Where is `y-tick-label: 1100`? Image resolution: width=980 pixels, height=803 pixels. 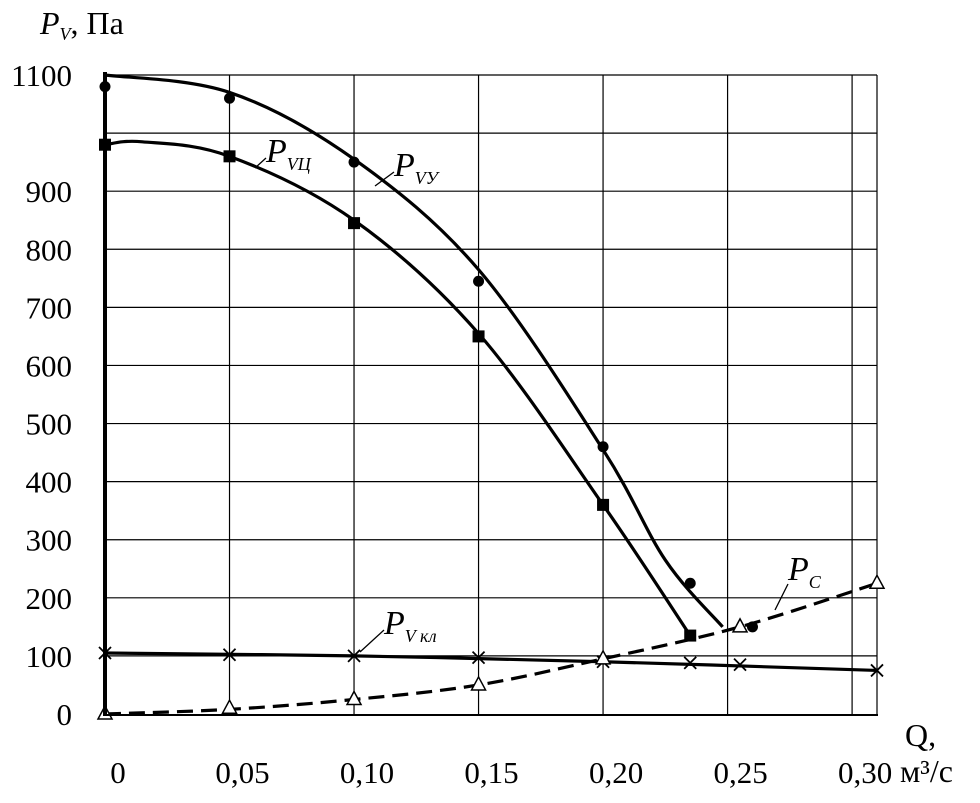 y-tick-label: 1100 is located at coordinates (41, 75).